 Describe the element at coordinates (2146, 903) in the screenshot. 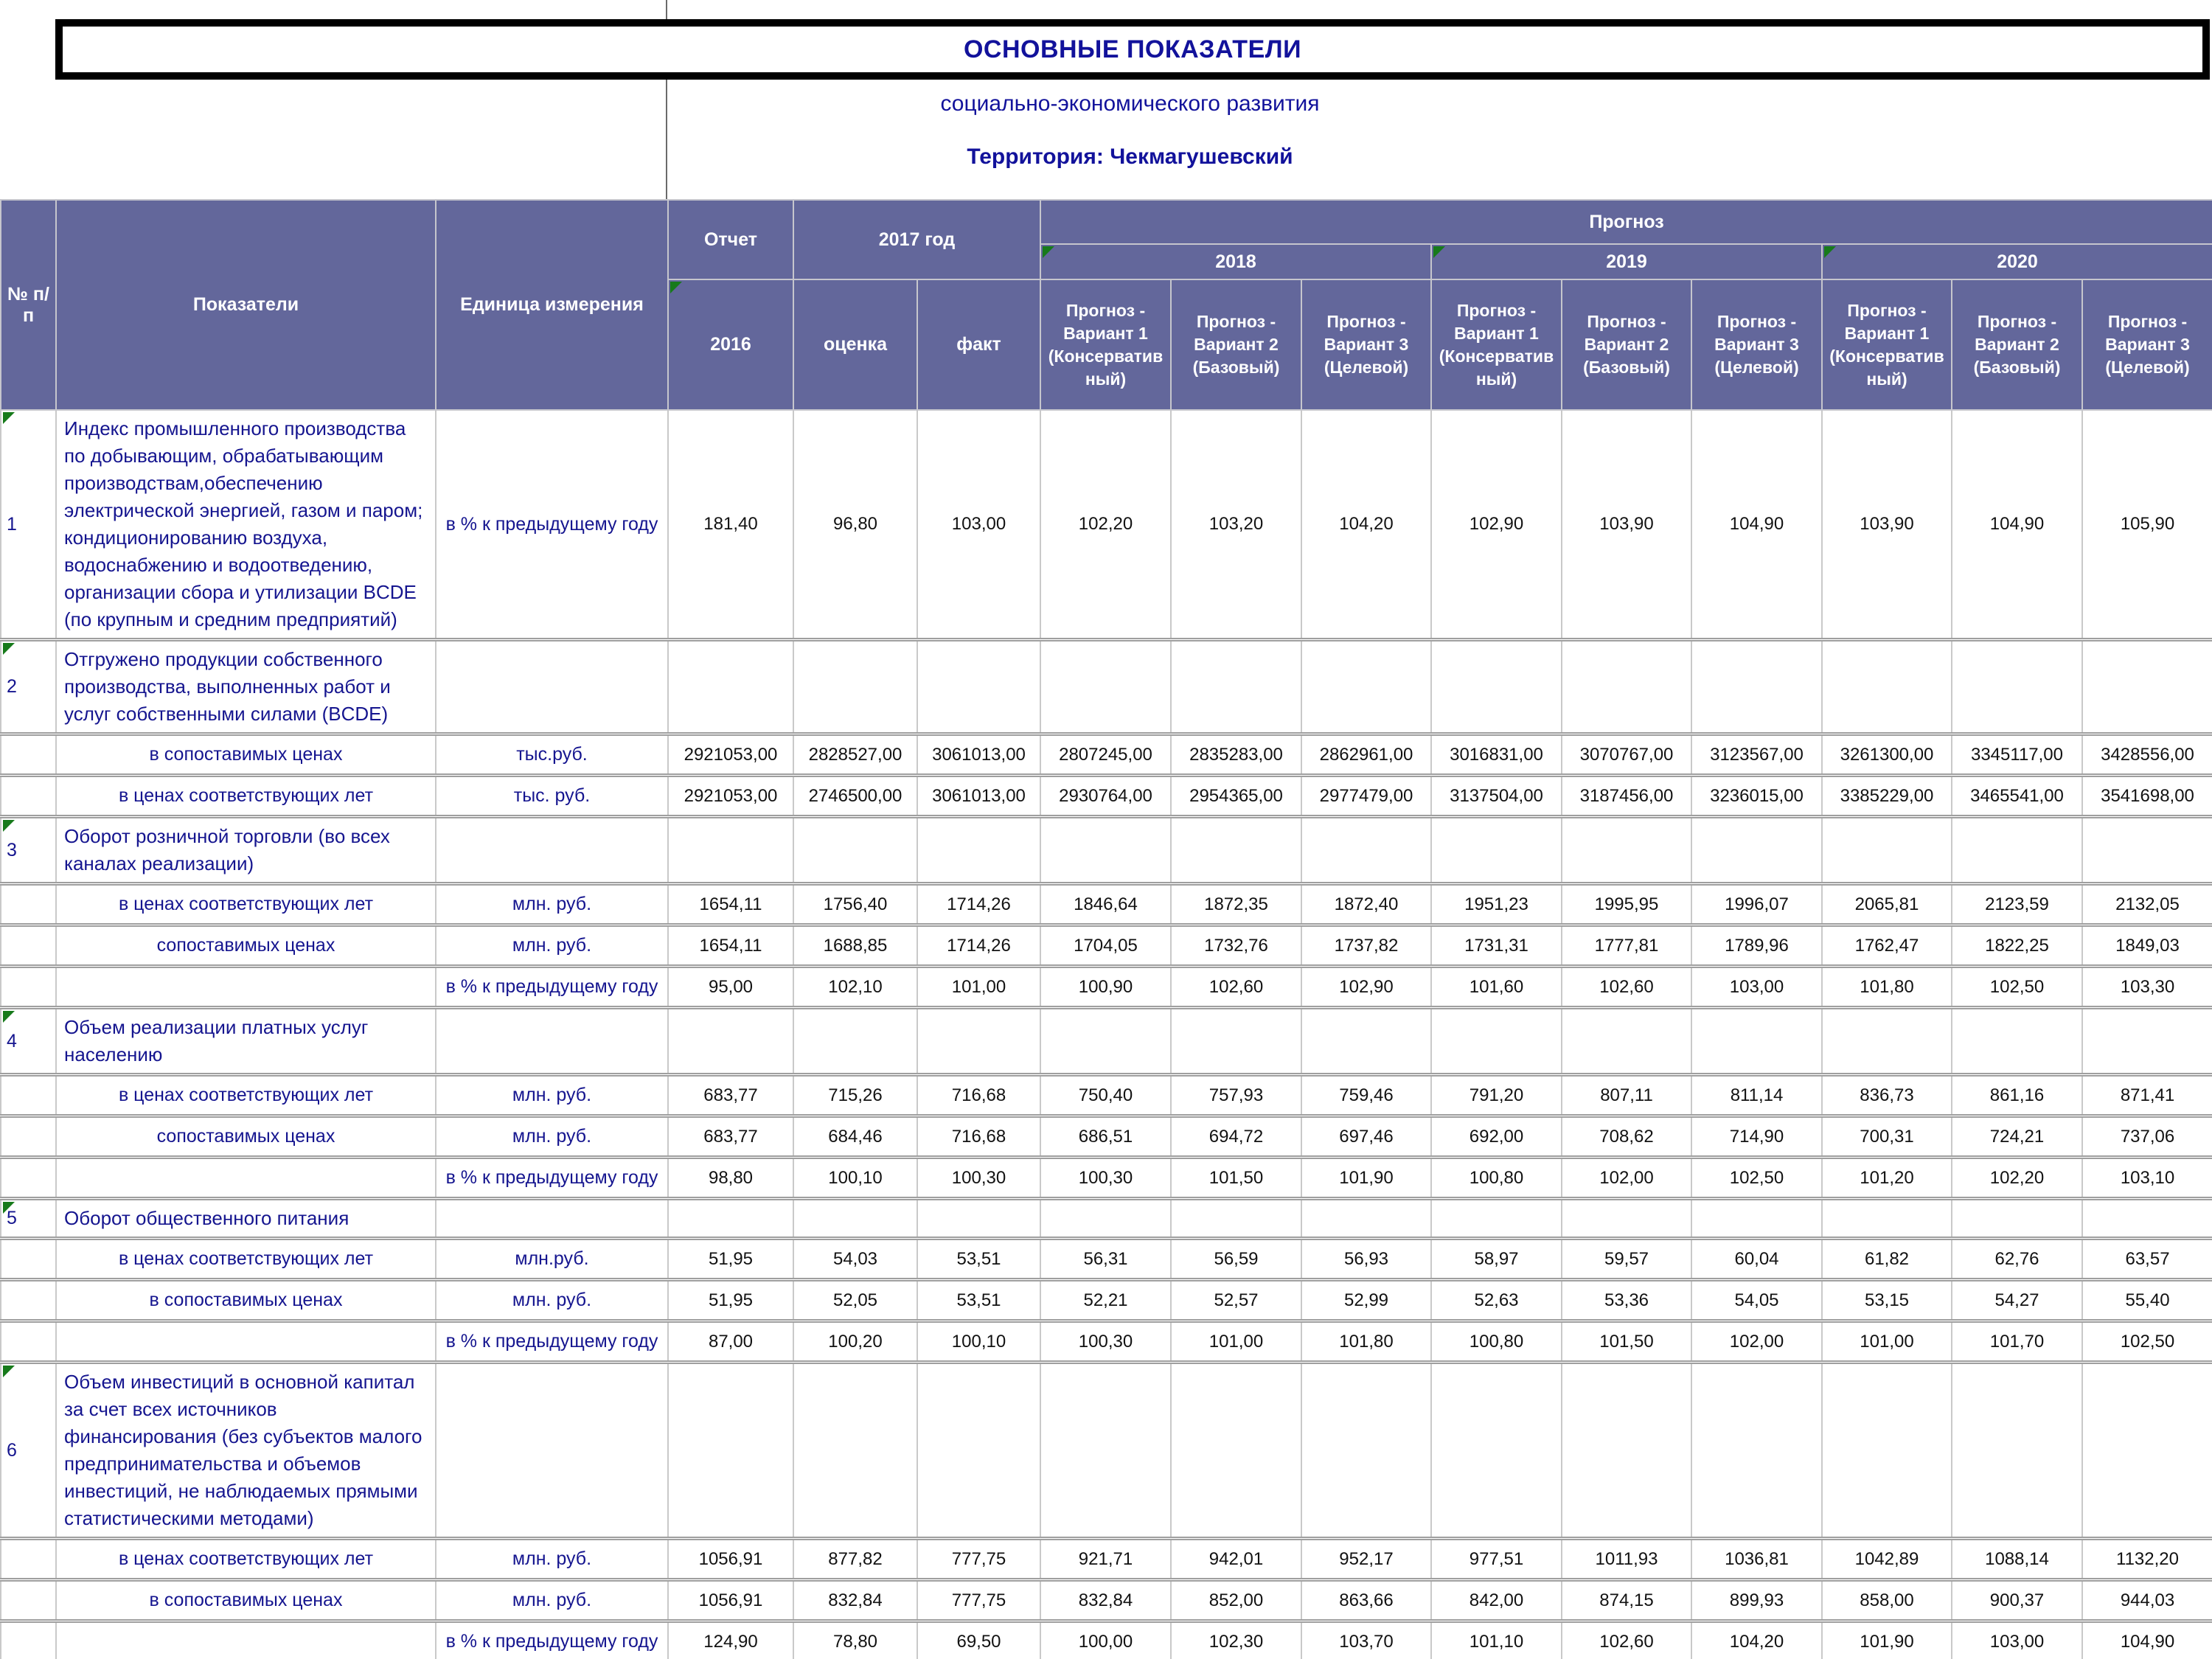

I see `cell-value-c12: 2132,05` at that location.